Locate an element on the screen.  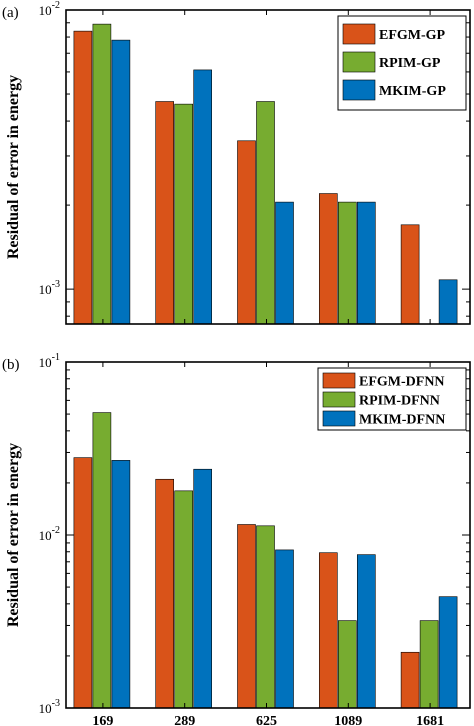
panel-label: (b) is located at coordinates (11, 365).